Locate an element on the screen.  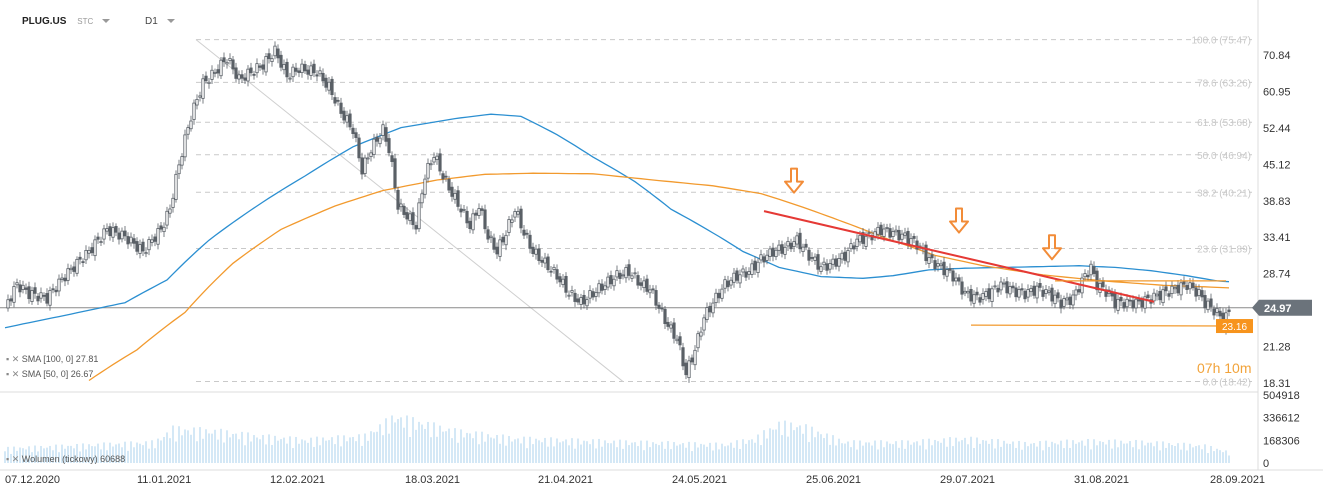
sma100-legend: ▪ ✕ SMA [100, 0] 27.81 is located at coordinates (52, 359).